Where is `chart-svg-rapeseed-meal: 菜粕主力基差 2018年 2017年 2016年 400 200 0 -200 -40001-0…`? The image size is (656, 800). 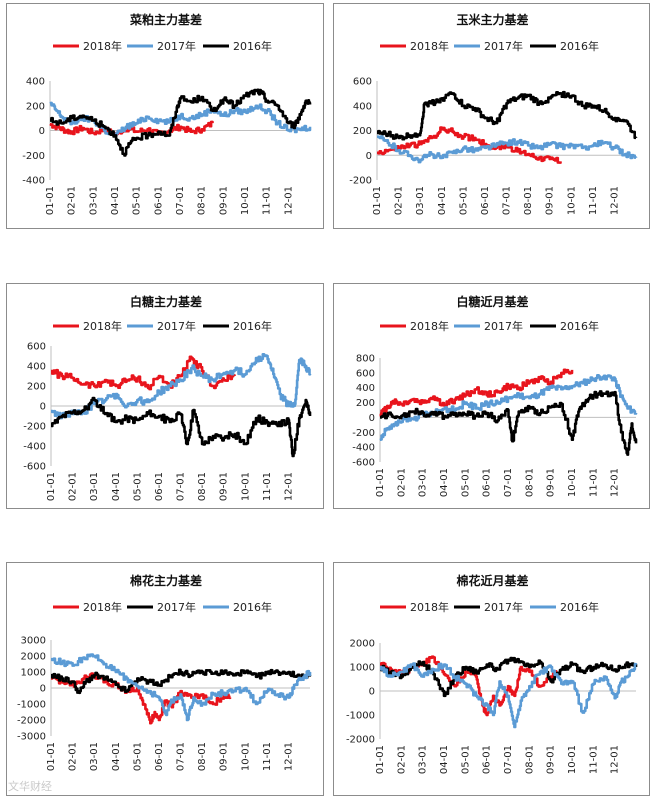
chart-svg-rapeseed-meal: 菜粕主力基差 2018年 2017年 2016年 400 200 0 -200 -40001-0… is located at coordinates (167, 113).